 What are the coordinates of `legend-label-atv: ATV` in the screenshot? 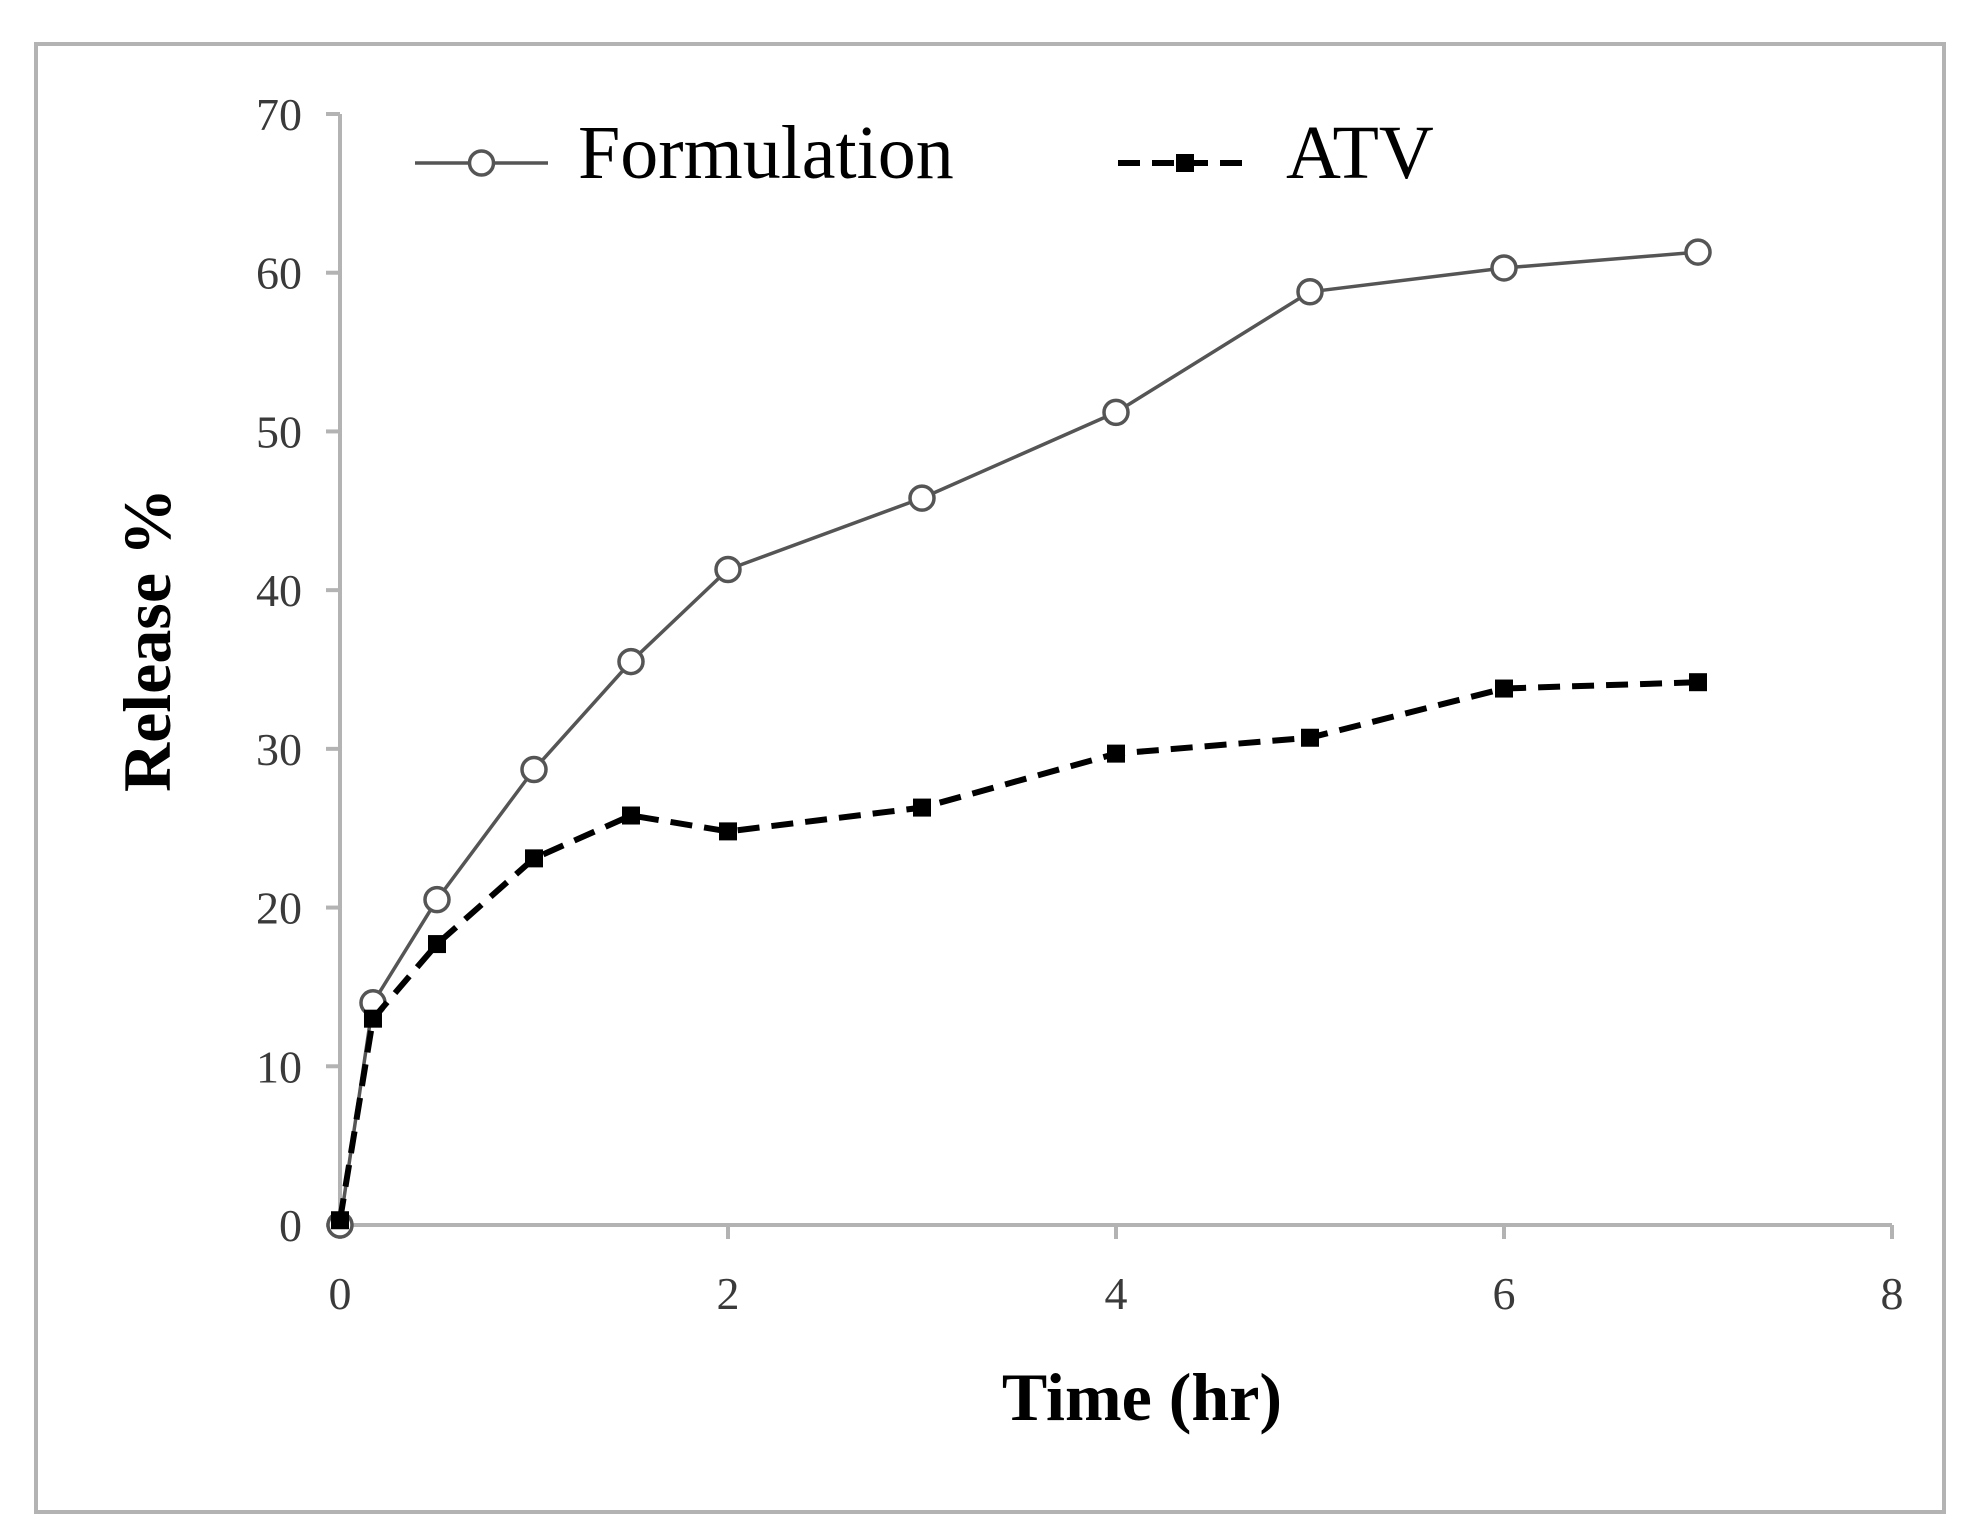 It's located at (1360, 153).